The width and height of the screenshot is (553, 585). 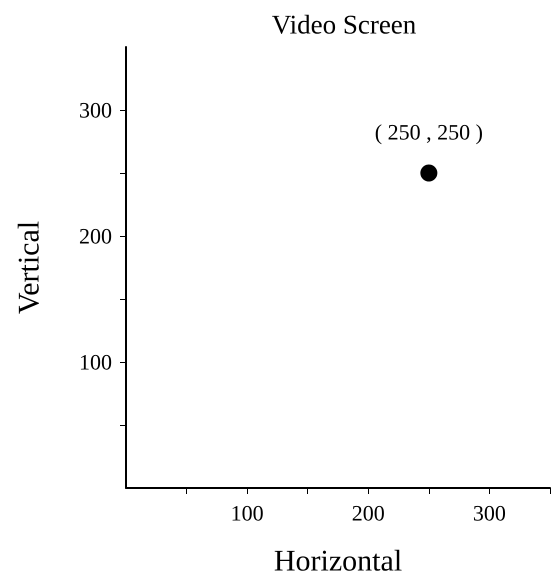 What do you see at coordinates (489, 513) in the screenshot?
I see `x-tick-label: 300` at bounding box center [489, 513].